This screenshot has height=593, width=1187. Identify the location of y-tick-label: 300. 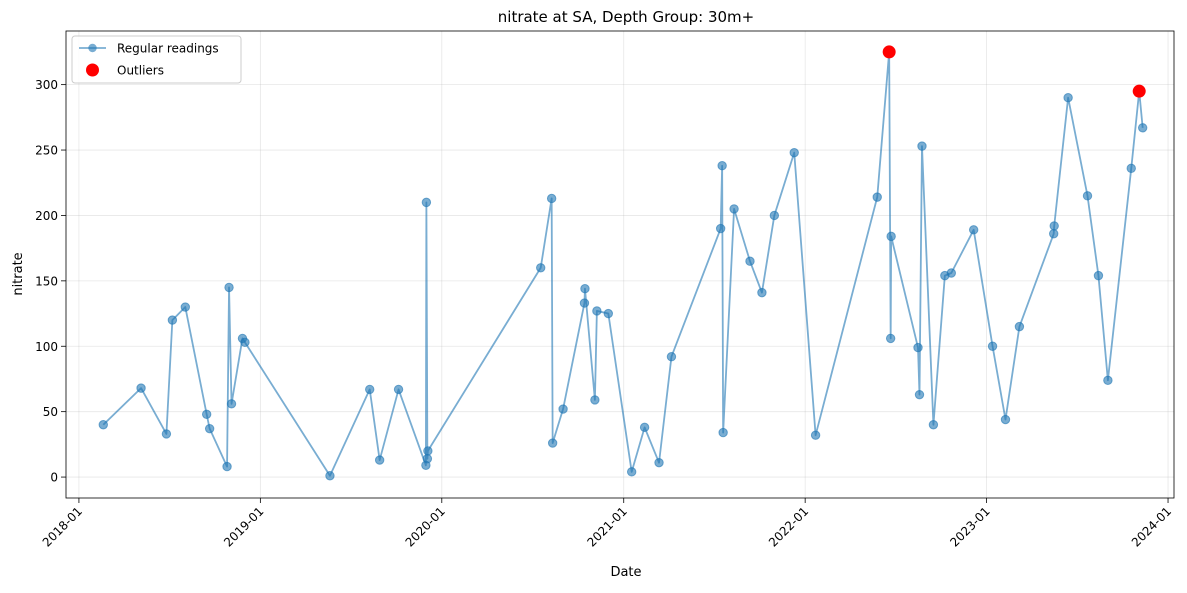
(46, 85).